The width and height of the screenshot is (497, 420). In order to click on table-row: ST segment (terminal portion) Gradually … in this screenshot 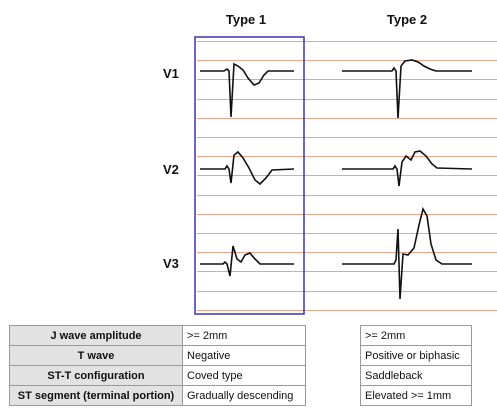, I will do `click(158, 396)`.